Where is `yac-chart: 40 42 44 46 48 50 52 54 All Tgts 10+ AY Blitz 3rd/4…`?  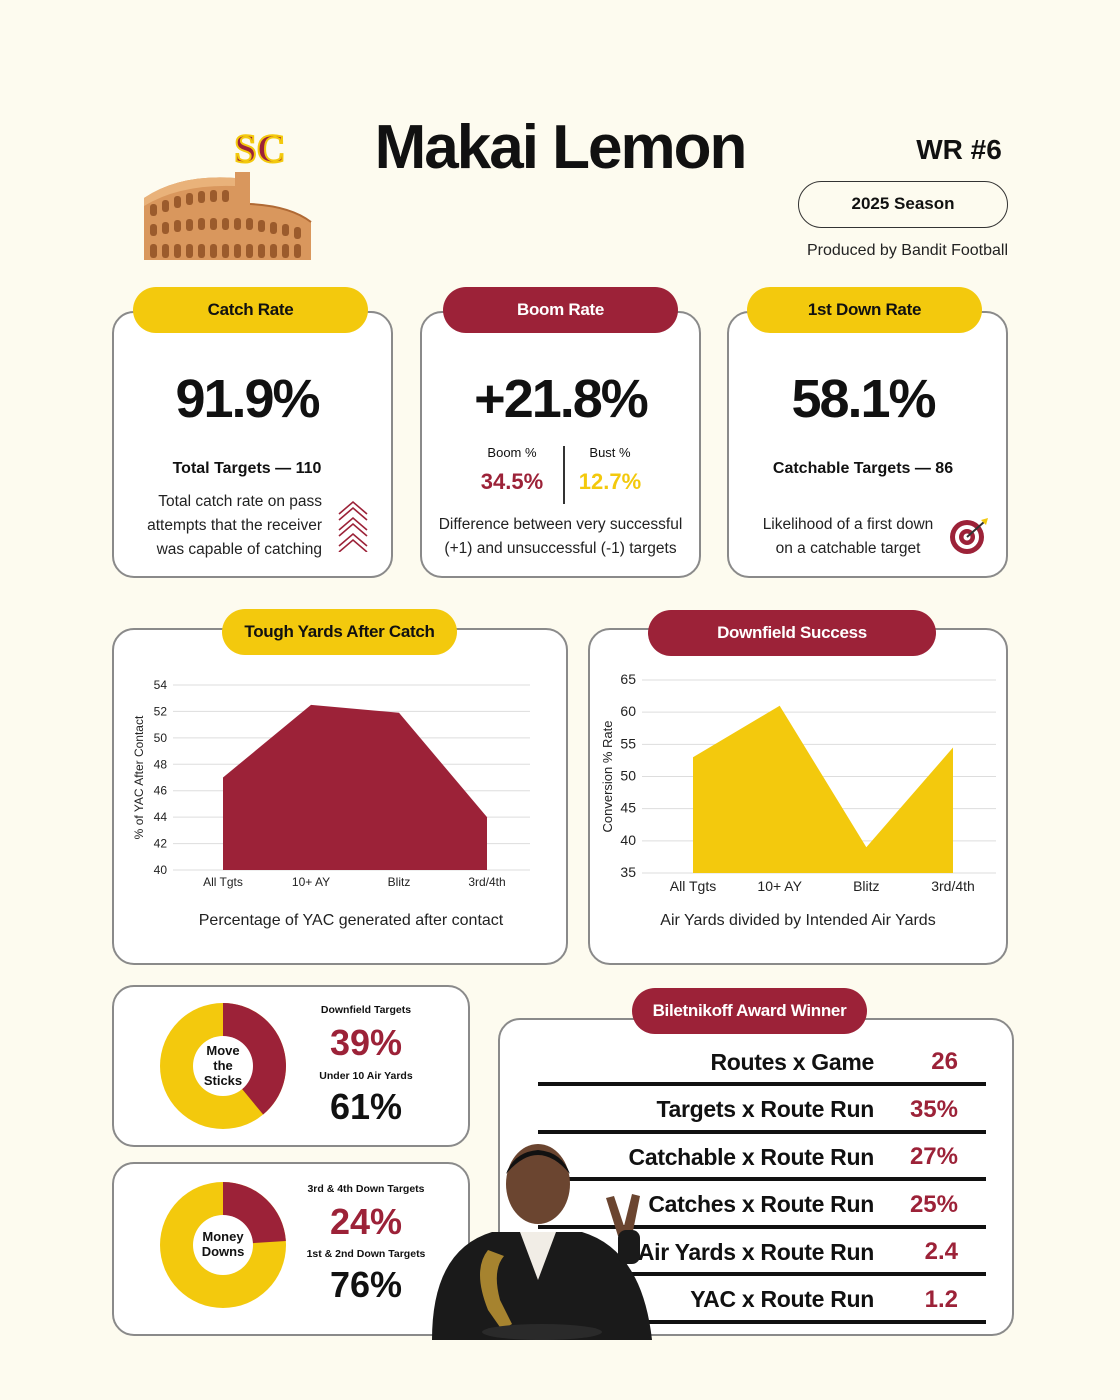
yac-chart: 40 42 44 46 48 50 52 54 All Tgts 10+ AY Blitz 3rd/4… is located at coordinates (331, 783).